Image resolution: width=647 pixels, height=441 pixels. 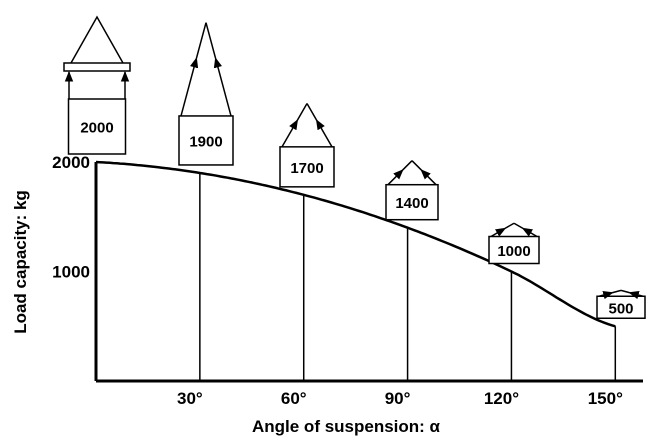 I want to click on sling-load-label: 500, so click(x=620, y=308).